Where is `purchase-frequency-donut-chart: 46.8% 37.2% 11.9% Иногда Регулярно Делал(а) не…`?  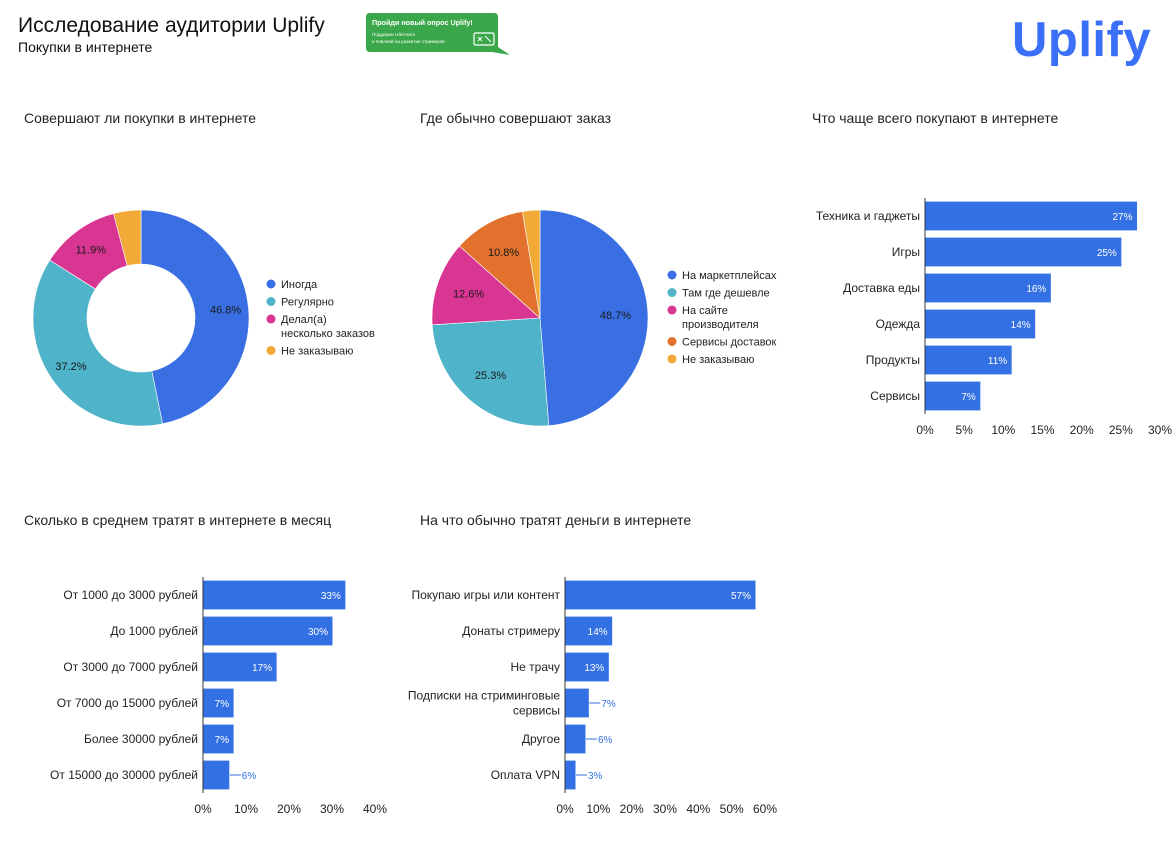 purchase-frequency-donut-chart: 46.8% 37.2% 11.9% Иногда Регулярно Делал(а) не… is located at coordinates (203, 318).